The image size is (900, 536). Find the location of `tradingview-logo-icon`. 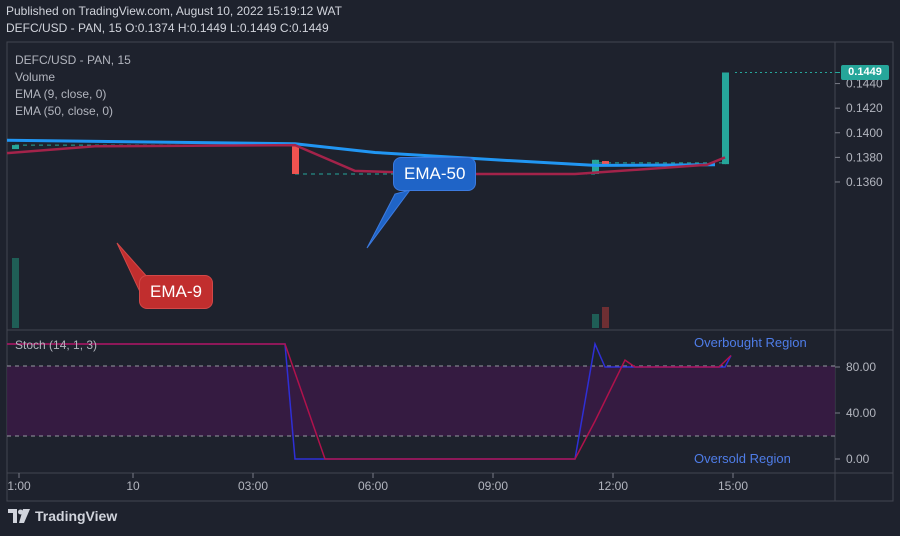

tradingview-logo-icon is located at coordinates (19, 516).